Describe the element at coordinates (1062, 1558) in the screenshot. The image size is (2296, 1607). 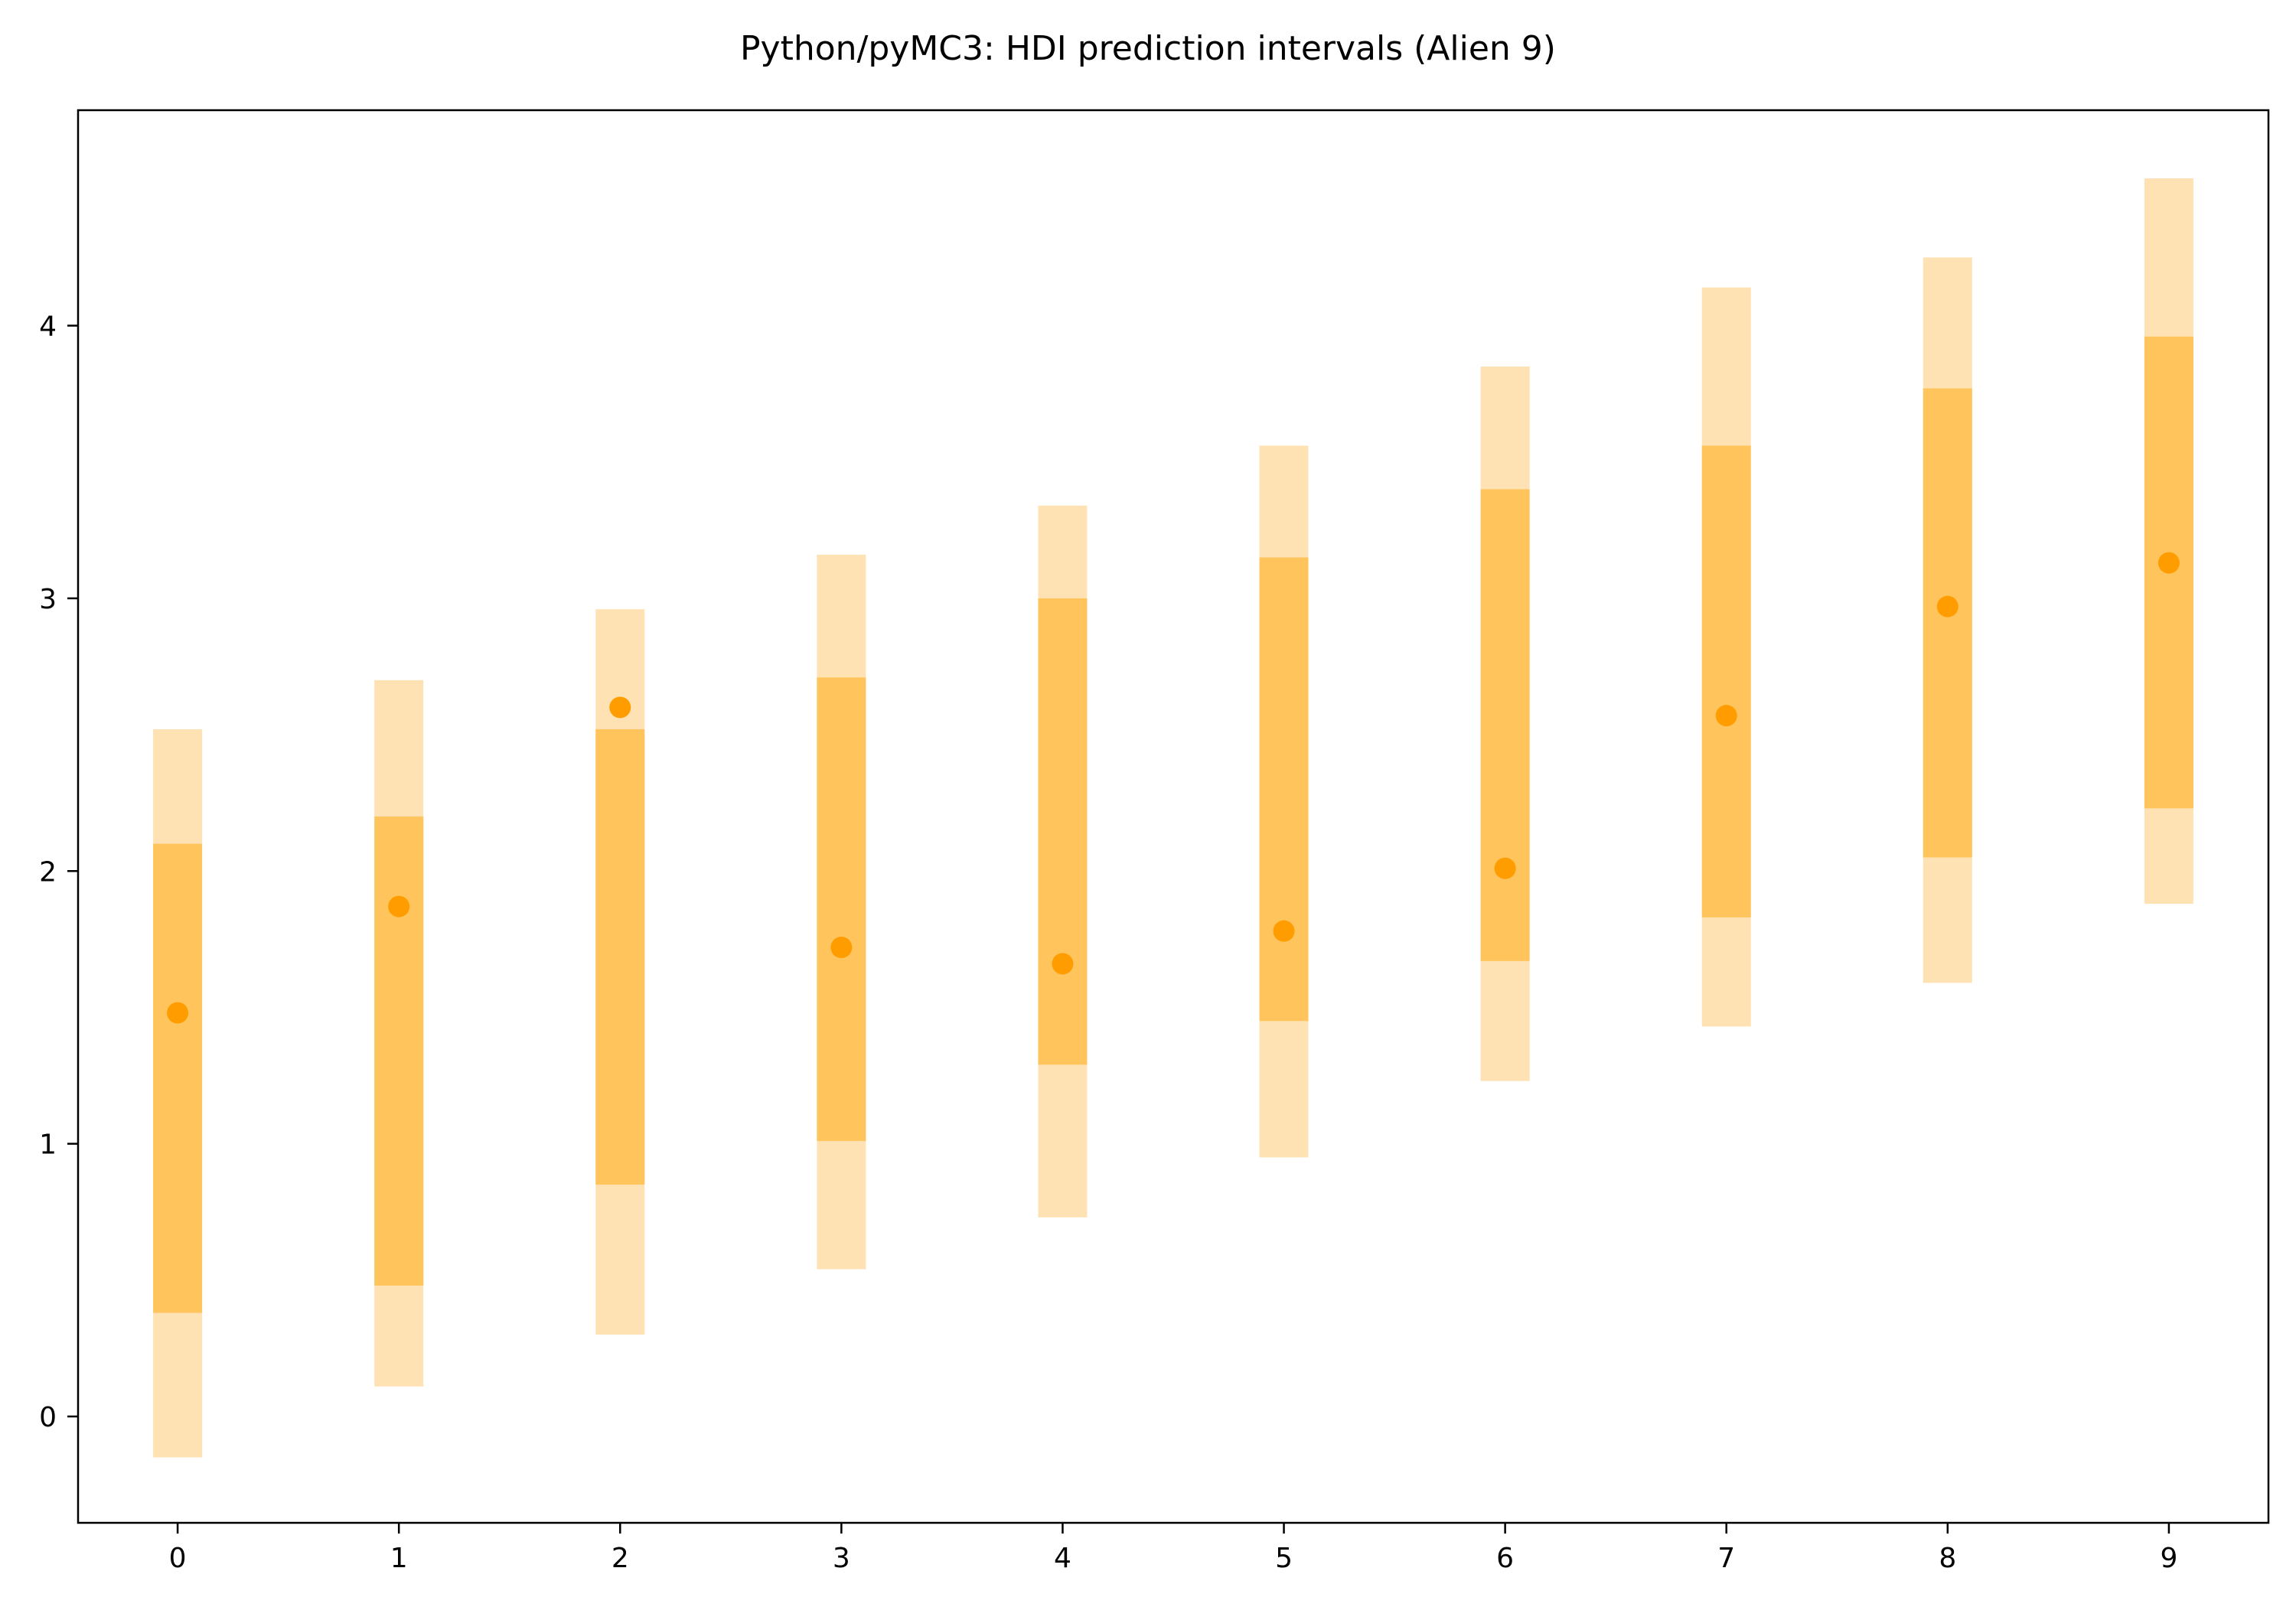
I see `x-tick-label: 4` at that location.